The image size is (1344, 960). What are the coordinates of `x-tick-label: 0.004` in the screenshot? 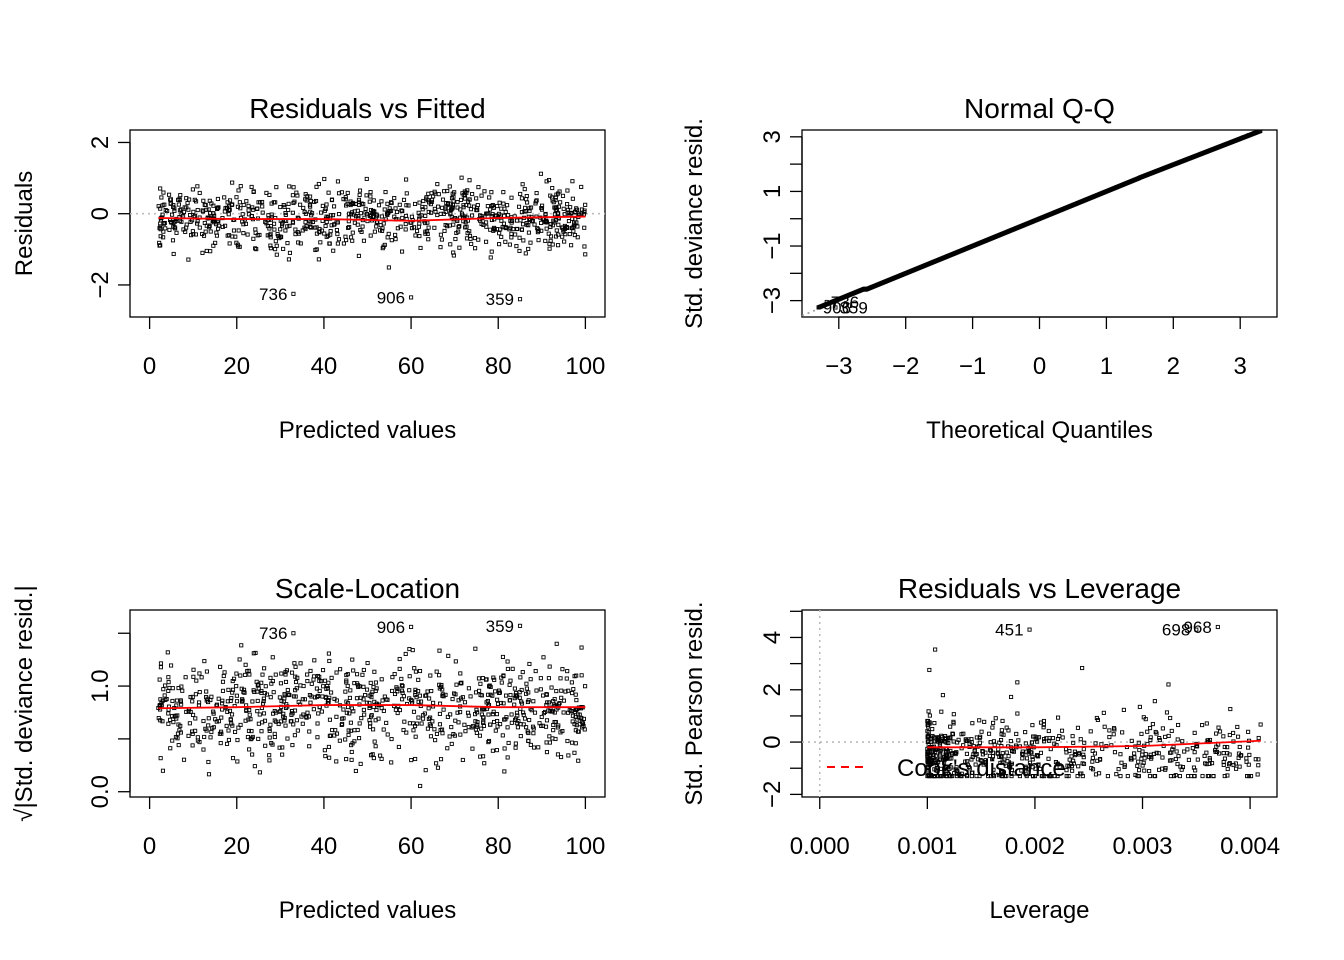 It's located at (1250, 846).